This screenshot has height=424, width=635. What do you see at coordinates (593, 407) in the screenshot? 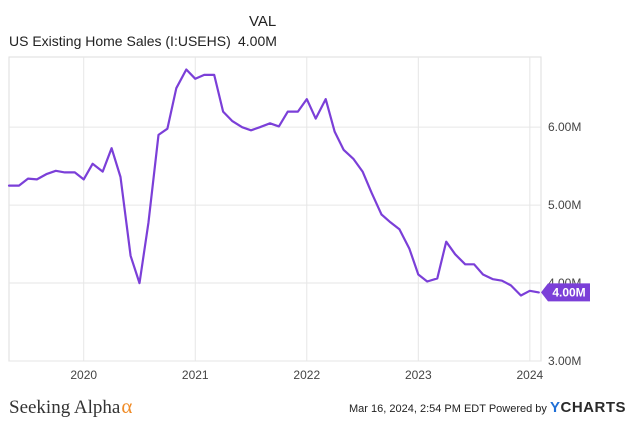
I see `ycharts-logo-text: CHARTS` at bounding box center [593, 407].